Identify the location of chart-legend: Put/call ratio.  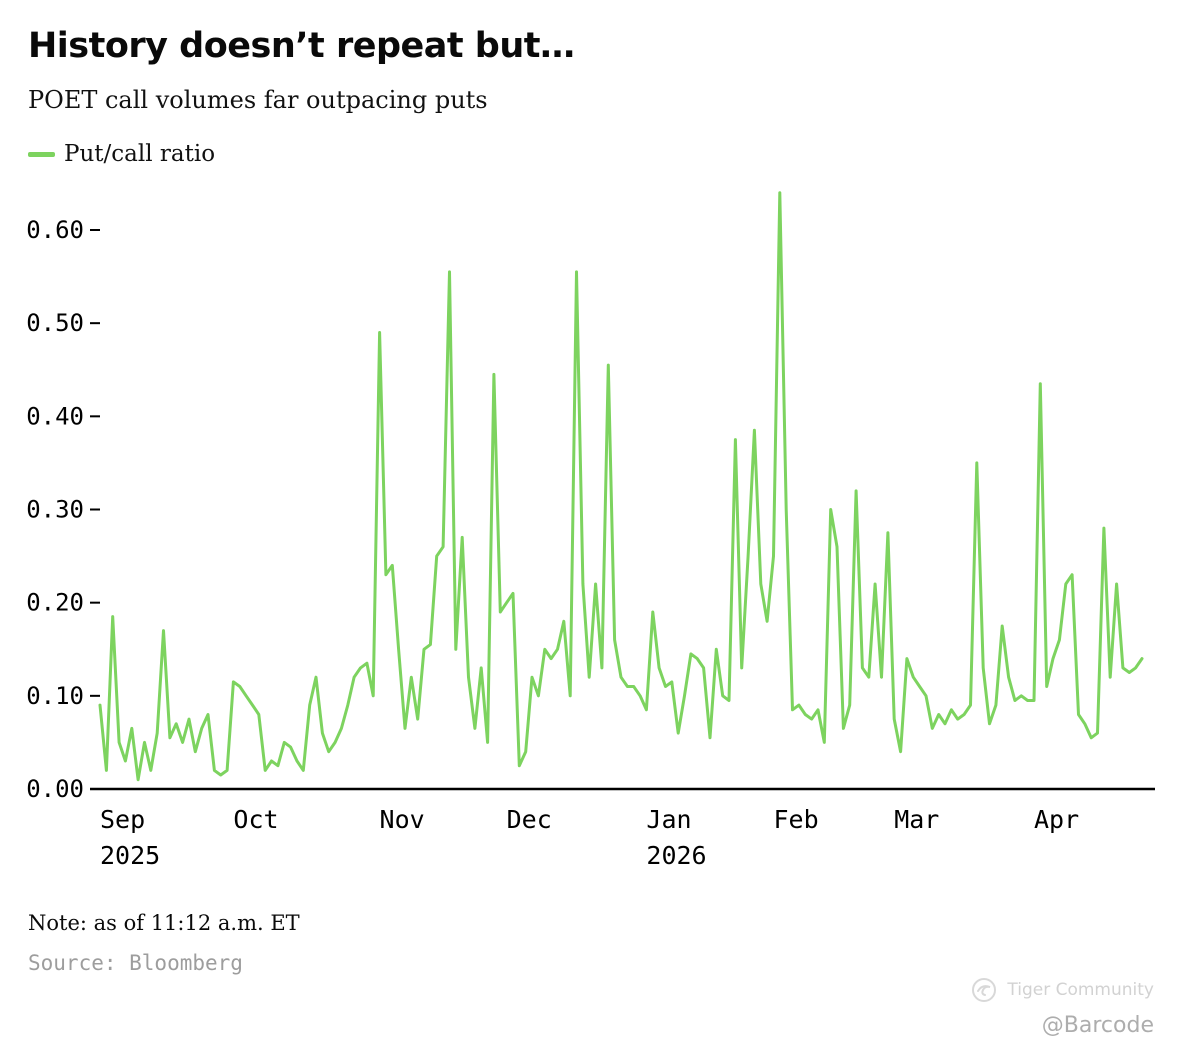
(589, 154).